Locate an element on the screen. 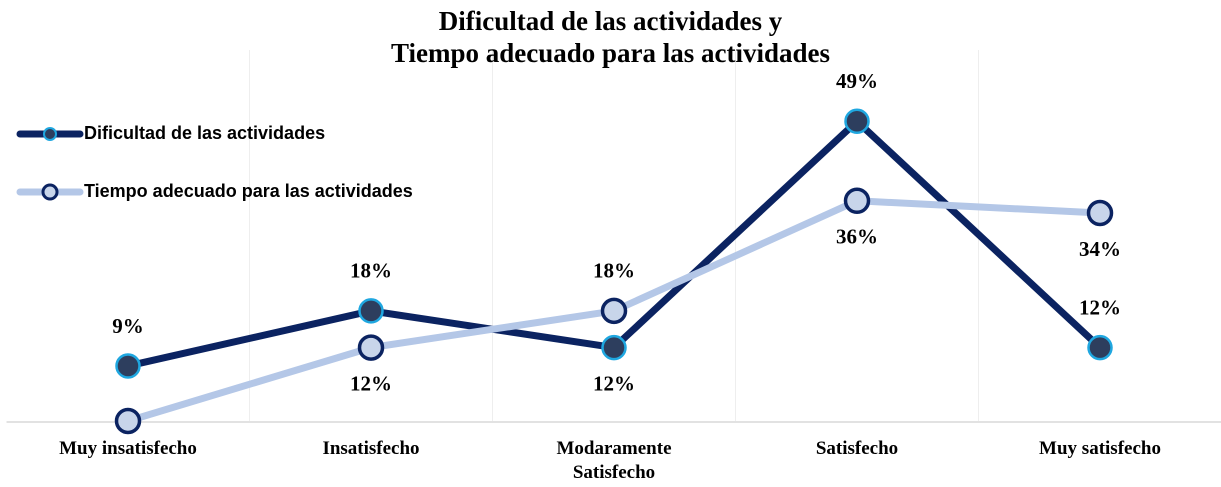  x-tick-label: Muy insatisfecho is located at coordinates (128, 448).